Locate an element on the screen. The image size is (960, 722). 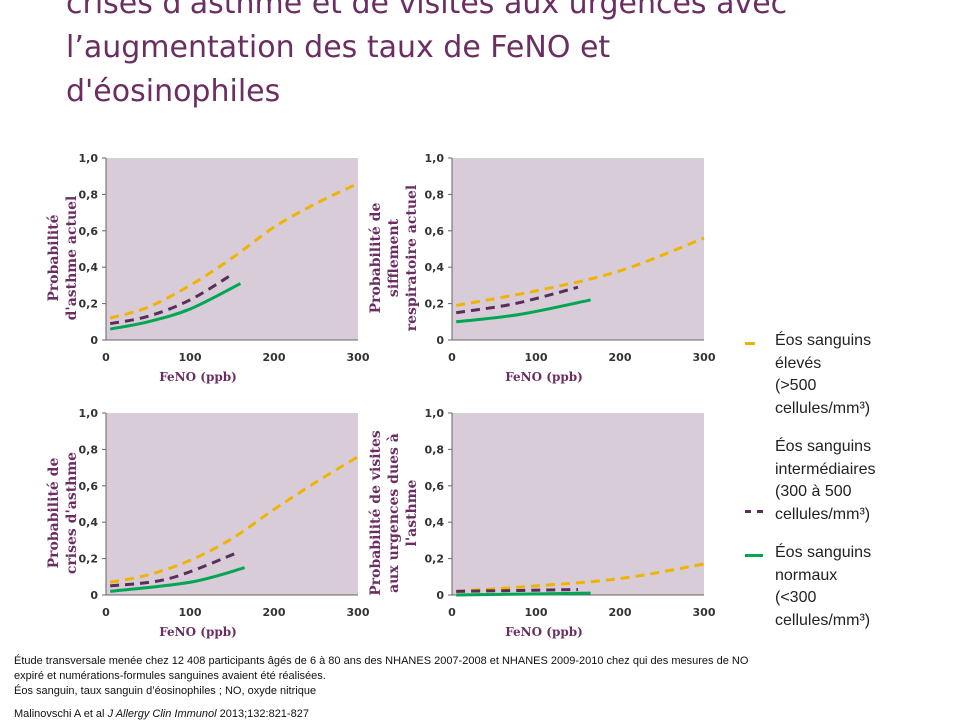
title-line: l’augmentation des taux de FeNO et is located at coordinates (338, 47).